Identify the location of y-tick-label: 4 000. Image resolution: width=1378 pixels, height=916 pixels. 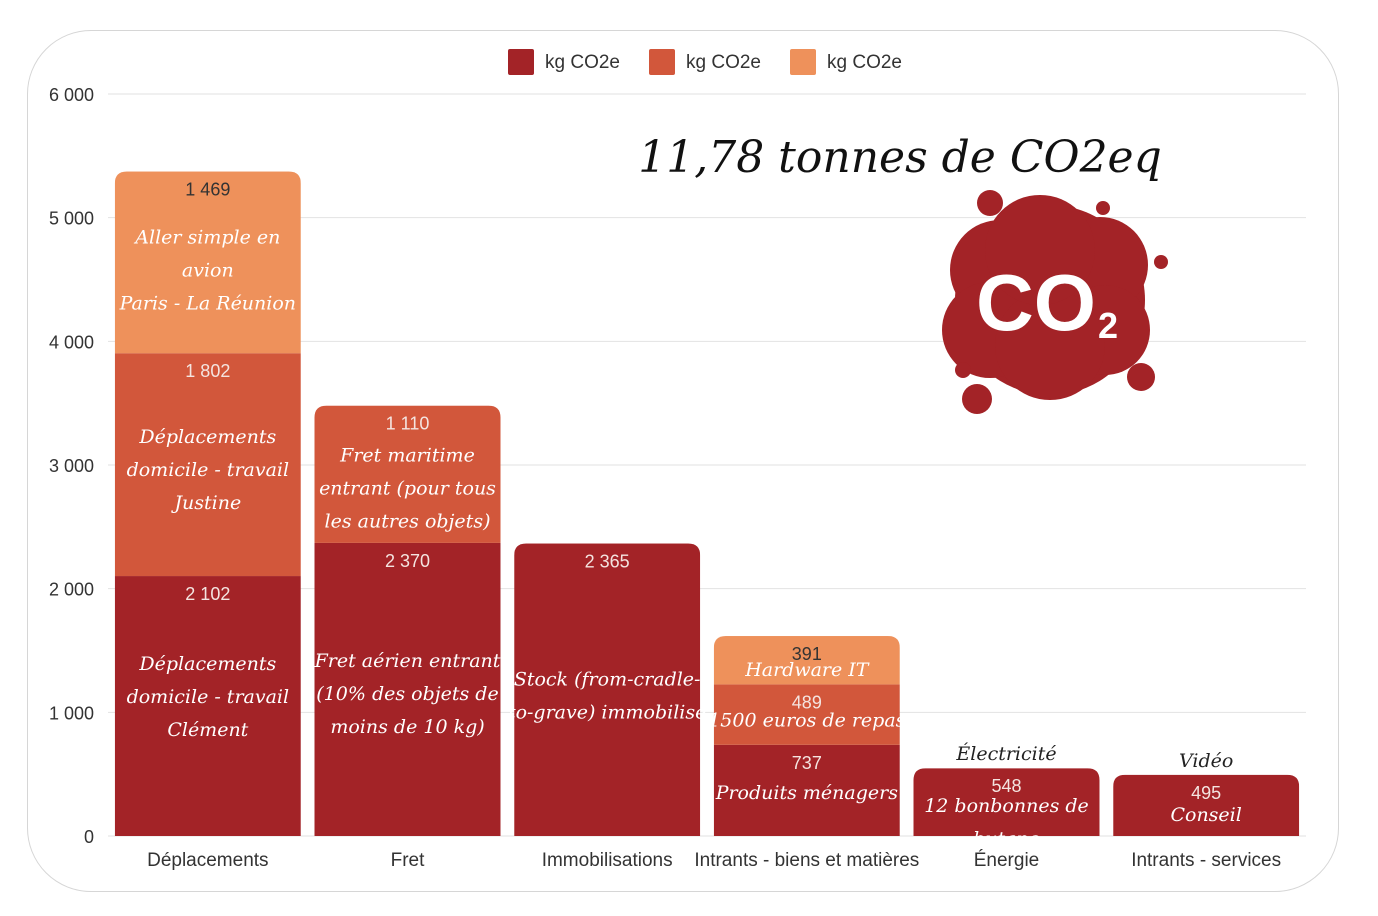
(71, 342).